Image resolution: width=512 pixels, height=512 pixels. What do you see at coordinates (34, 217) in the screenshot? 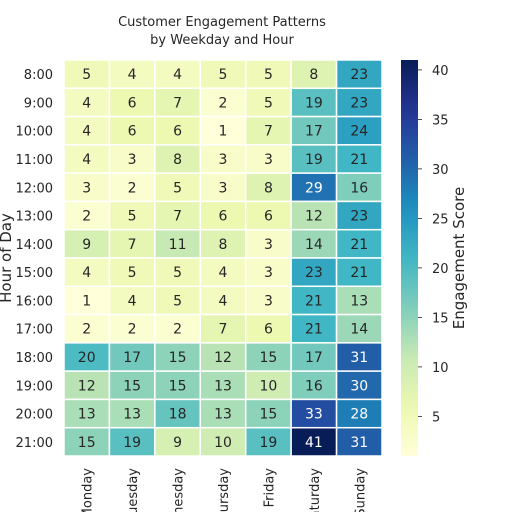
I see `y-tick-label: 13:00` at bounding box center [34, 217].